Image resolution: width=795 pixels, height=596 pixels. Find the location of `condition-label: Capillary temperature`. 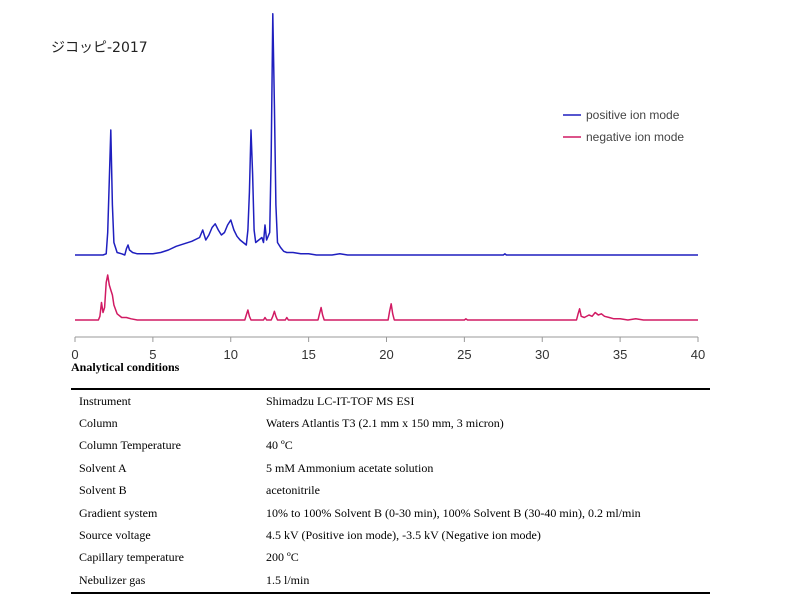

condition-label: Capillary temperature is located at coordinates (131, 557).